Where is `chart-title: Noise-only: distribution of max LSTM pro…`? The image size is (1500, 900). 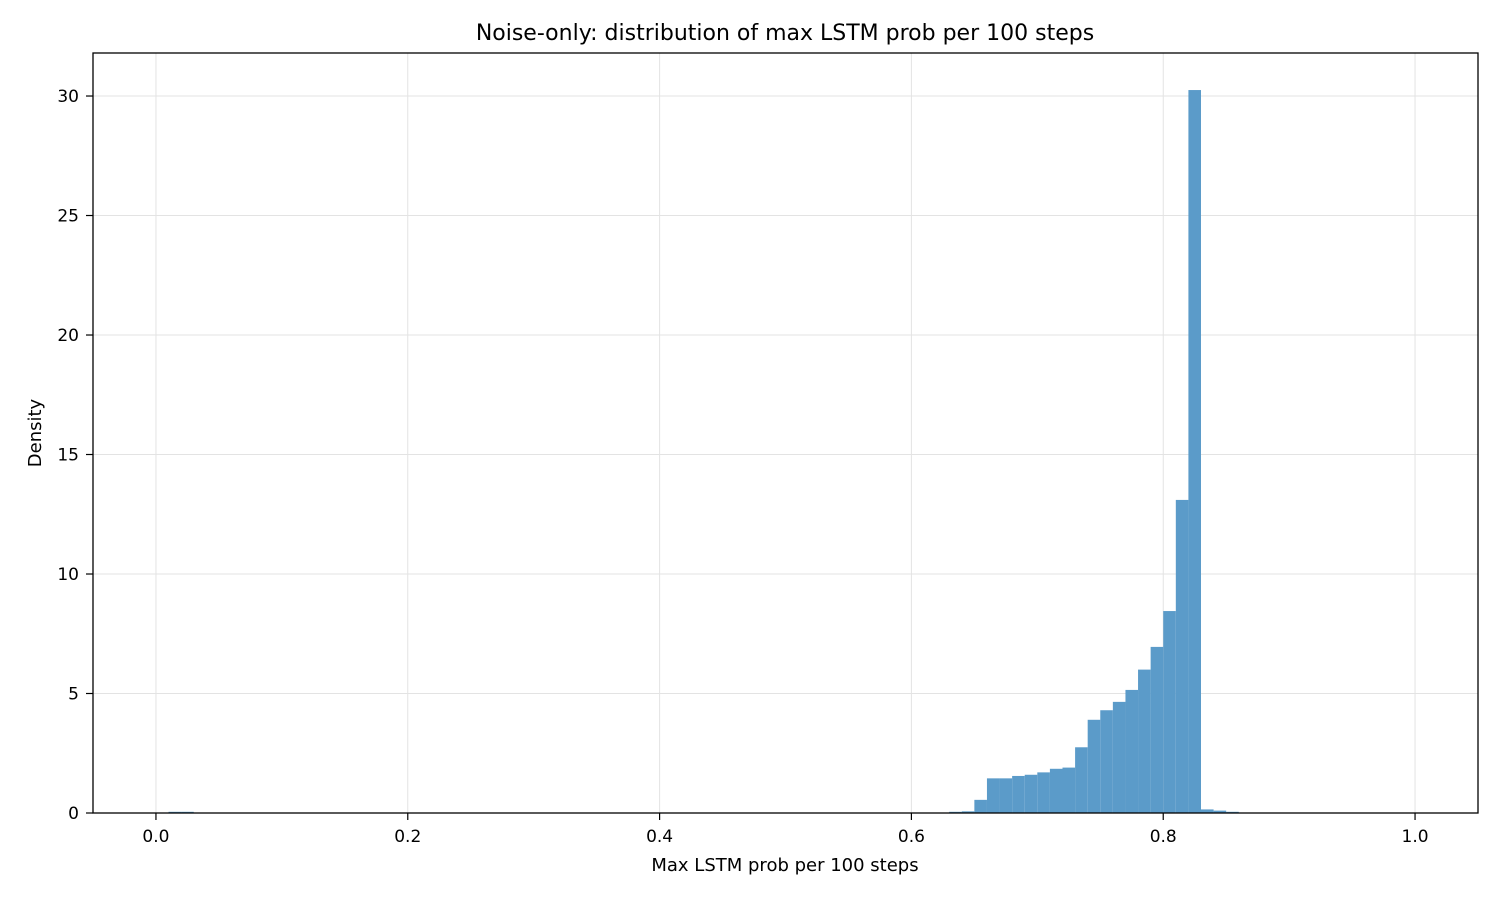 chart-title: Noise-only: distribution of max LSTM pro… is located at coordinates (785, 33).